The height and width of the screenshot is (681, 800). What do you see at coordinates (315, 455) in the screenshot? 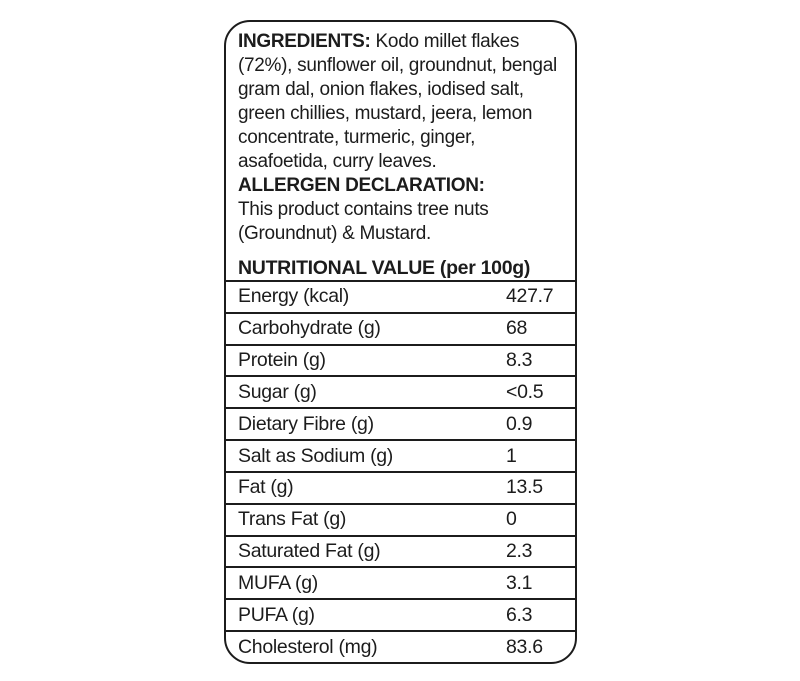
I see `nutrient-name: Salt as Sodium (g)` at bounding box center [315, 455].